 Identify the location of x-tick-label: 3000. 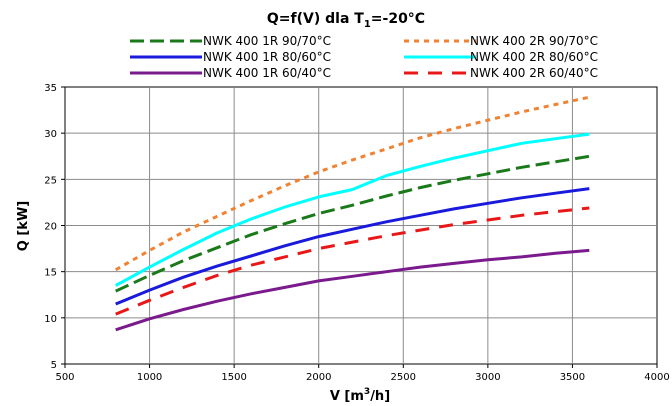
(487, 377).